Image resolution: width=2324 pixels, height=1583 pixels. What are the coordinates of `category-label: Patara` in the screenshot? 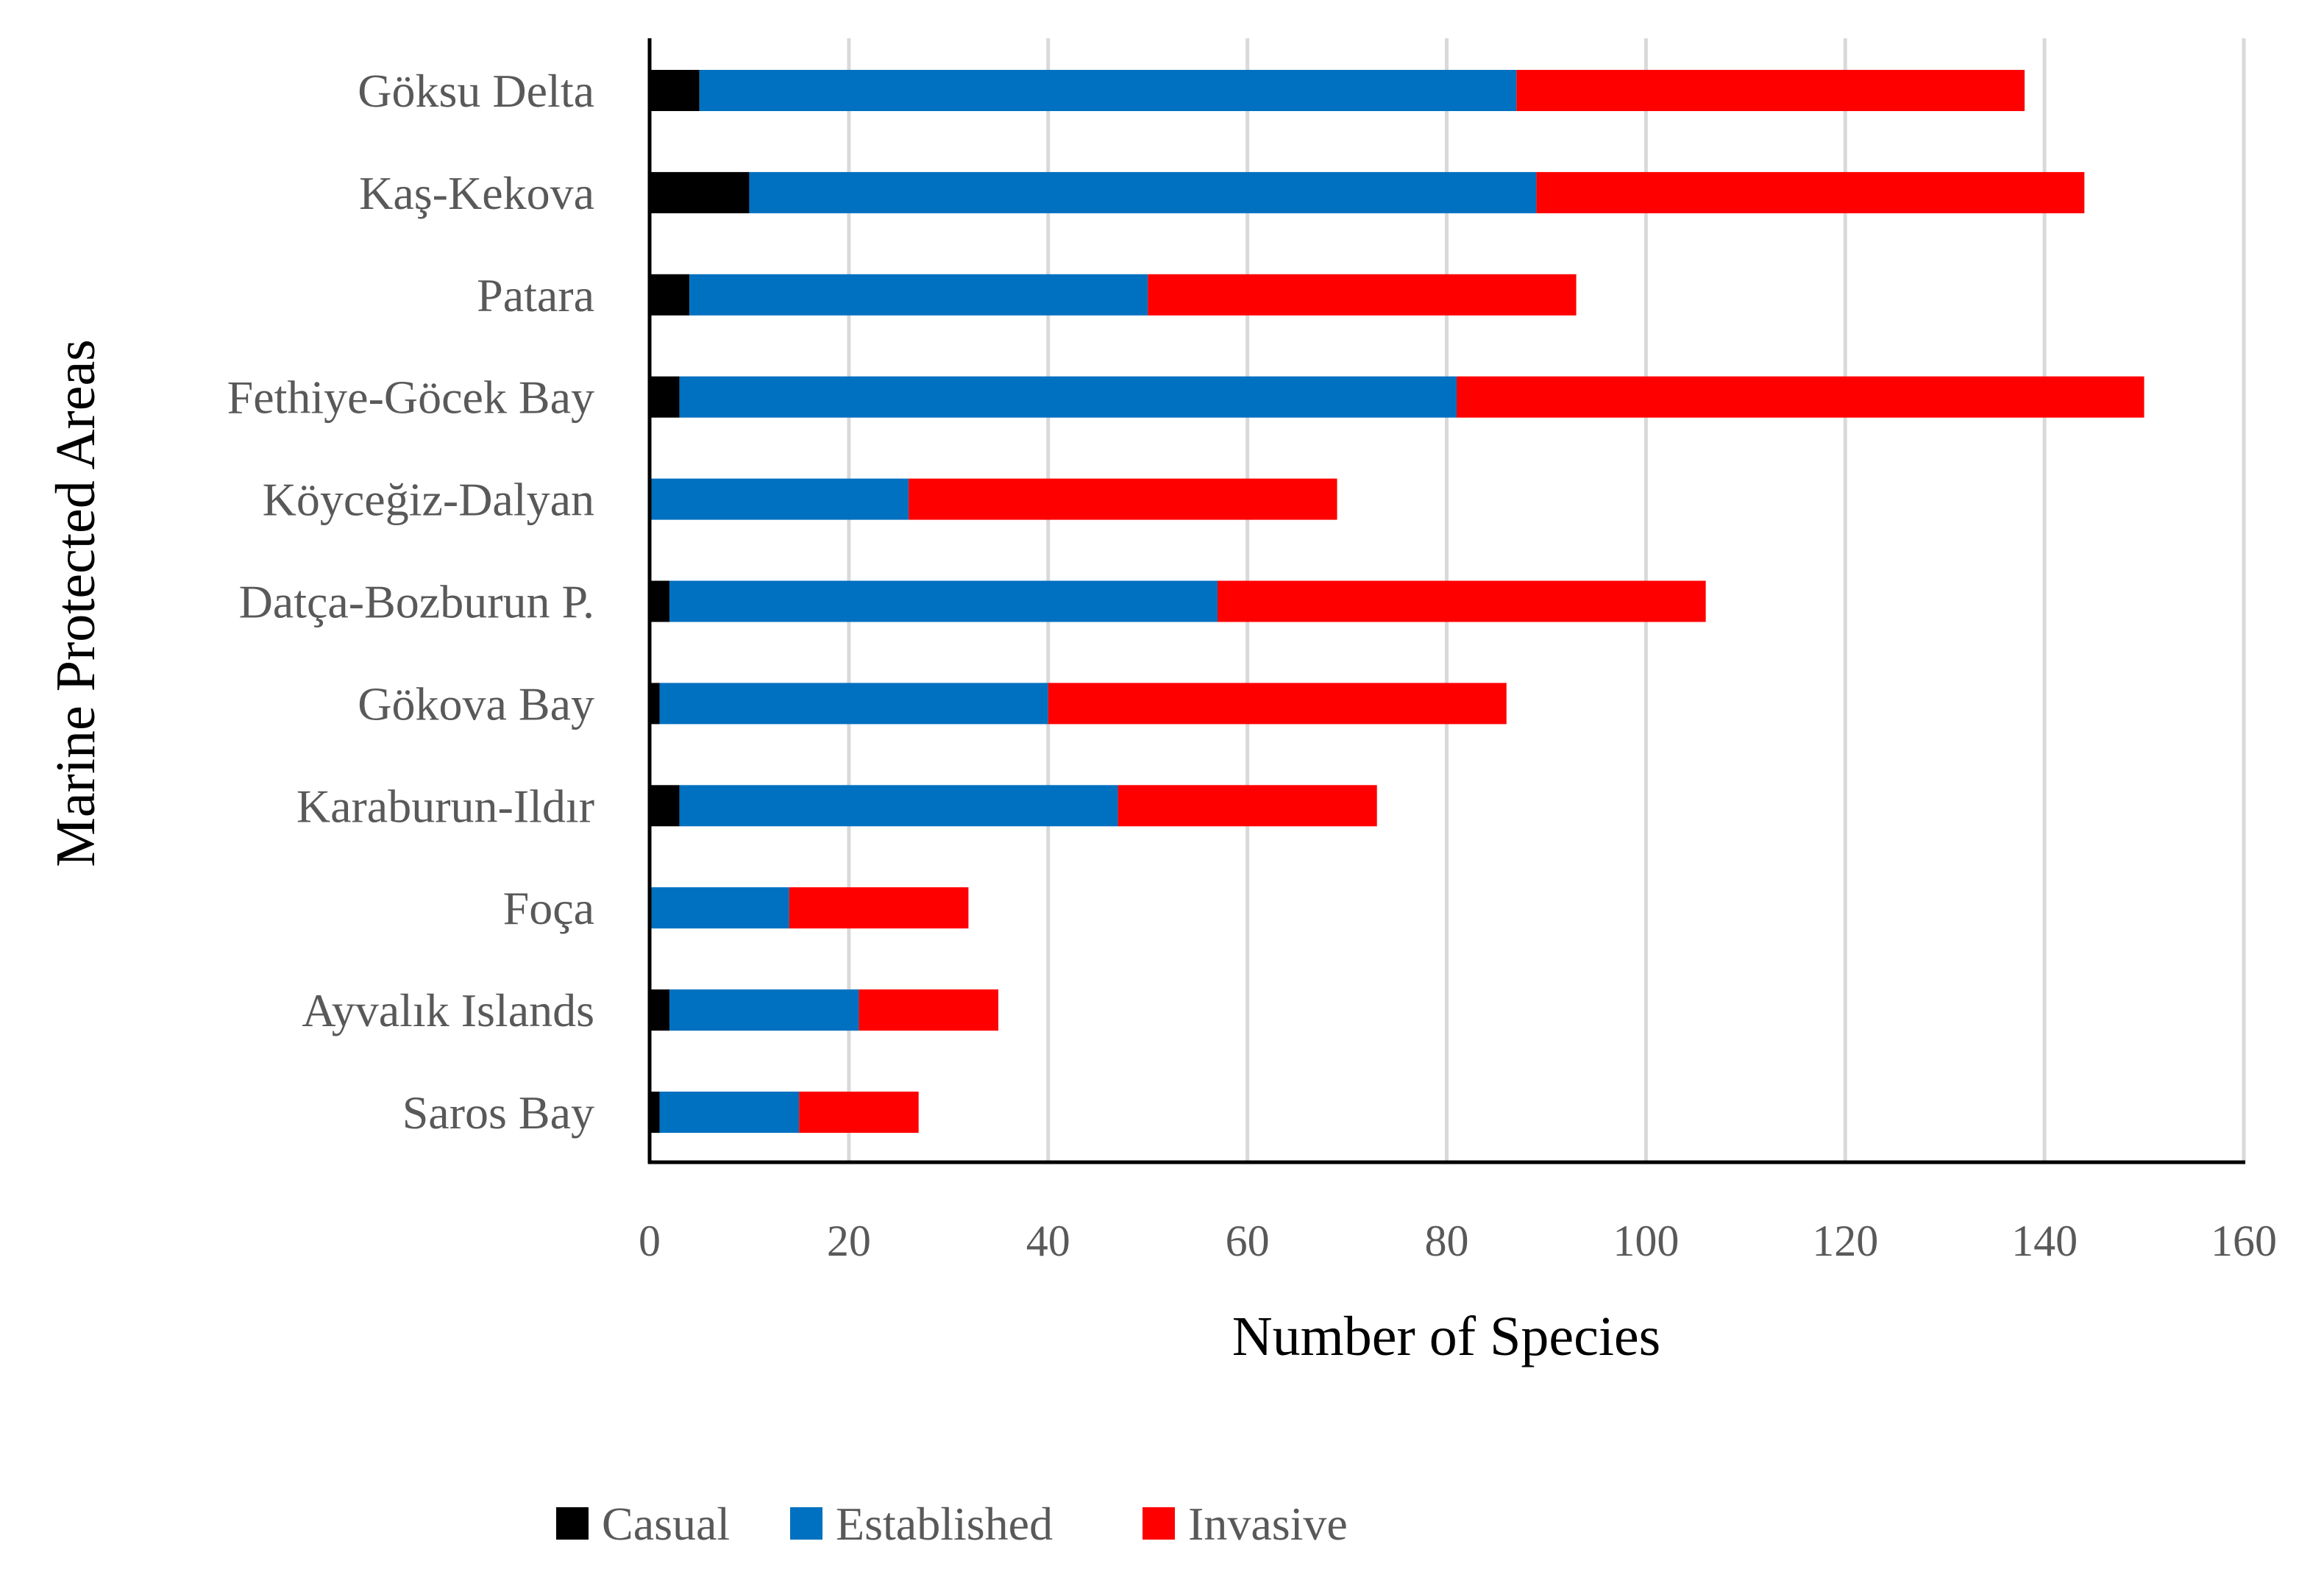 It's located at (535, 295).